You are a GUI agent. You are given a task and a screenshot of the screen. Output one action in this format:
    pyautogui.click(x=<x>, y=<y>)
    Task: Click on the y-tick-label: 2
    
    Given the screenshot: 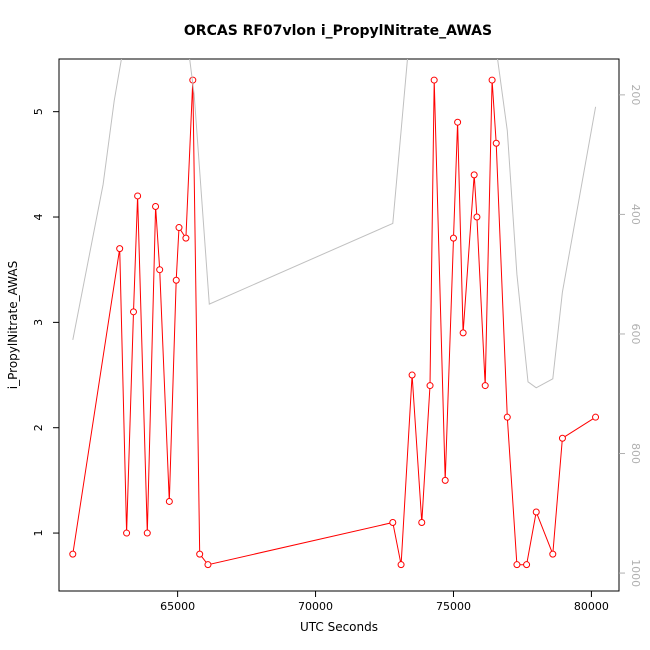 What is the action you would take?
    pyautogui.click(x=38, y=427)
    